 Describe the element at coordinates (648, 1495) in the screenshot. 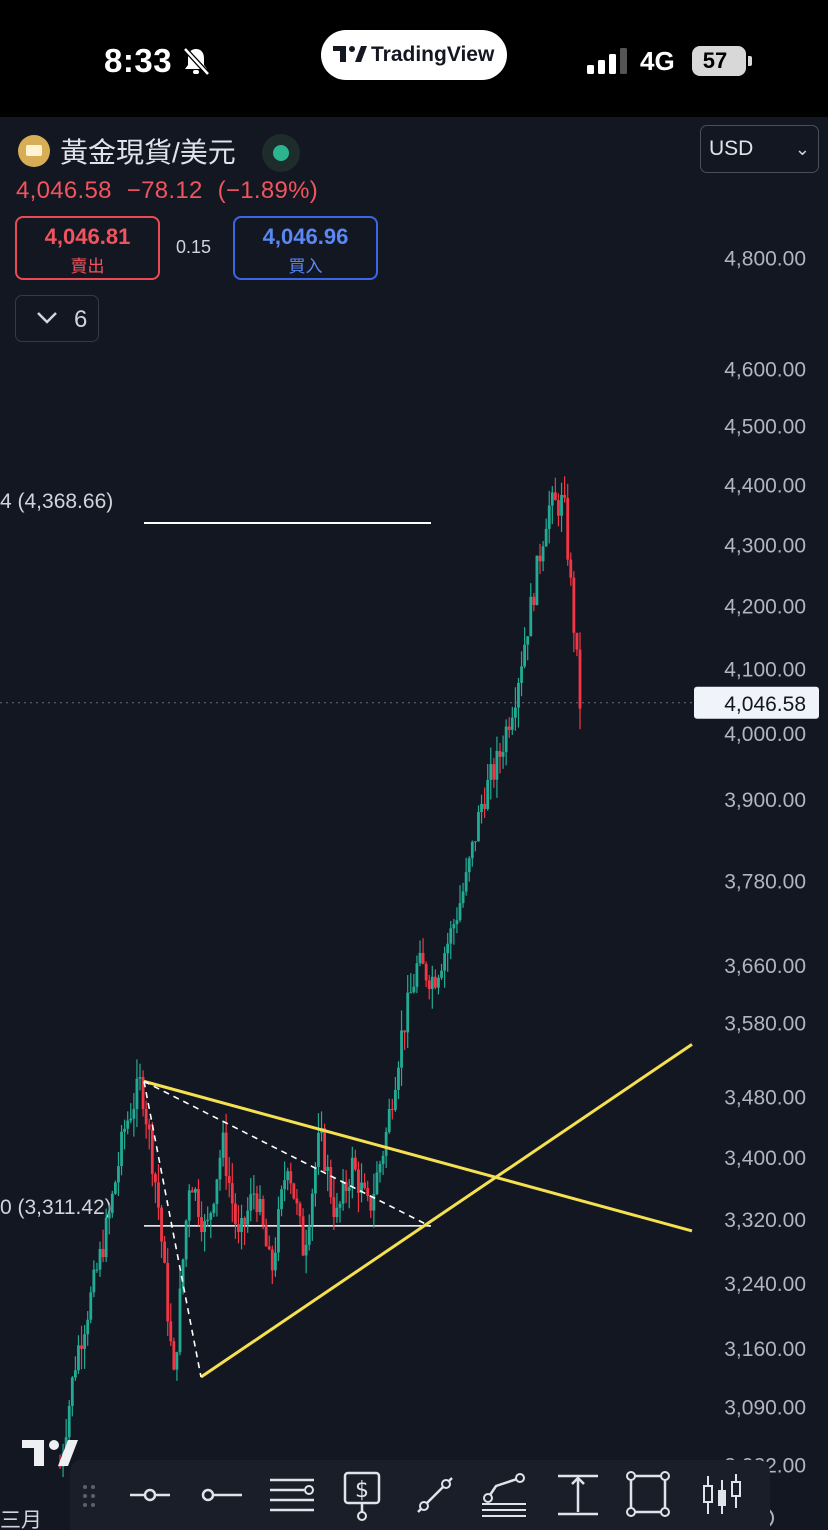

I see `rectangle-tool` at that location.